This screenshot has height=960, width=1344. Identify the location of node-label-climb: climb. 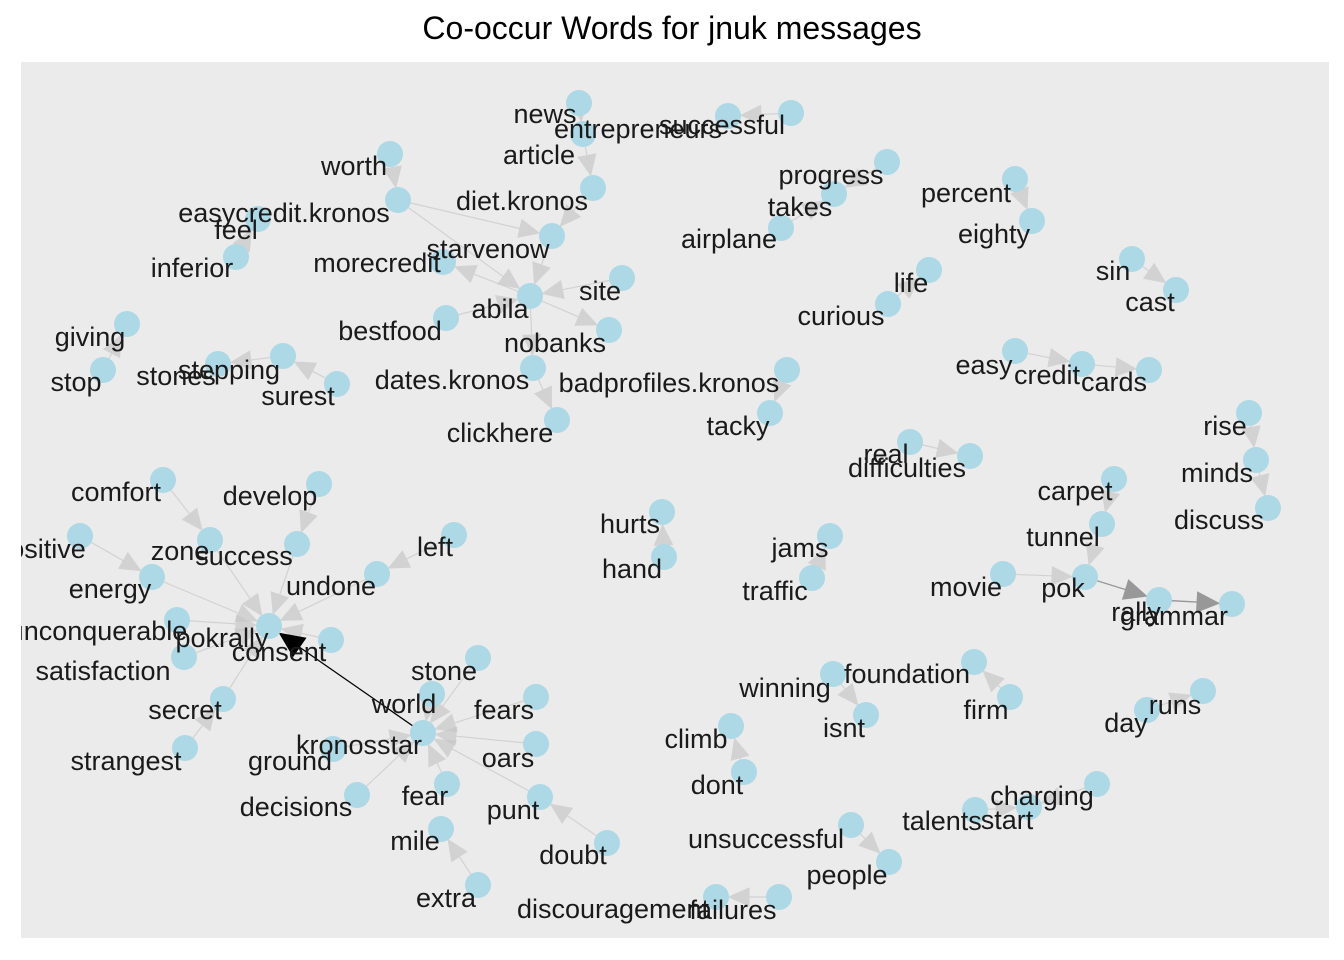
(695, 739).